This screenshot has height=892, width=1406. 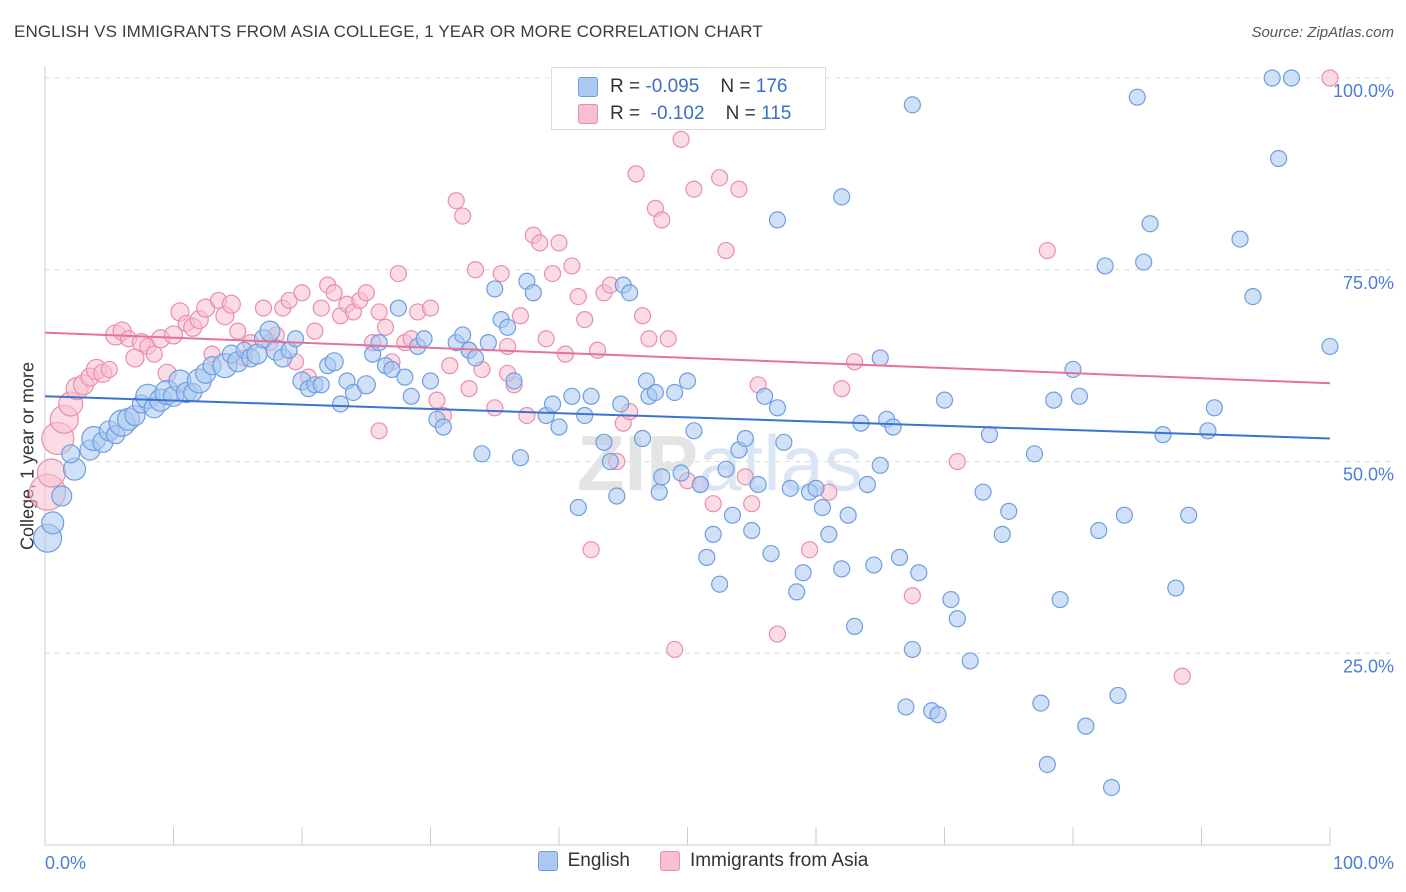 What do you see at coordinates (625, 113) in the screenshot?
I see `legend-r-label: R =` at bounding box center [625, 113].